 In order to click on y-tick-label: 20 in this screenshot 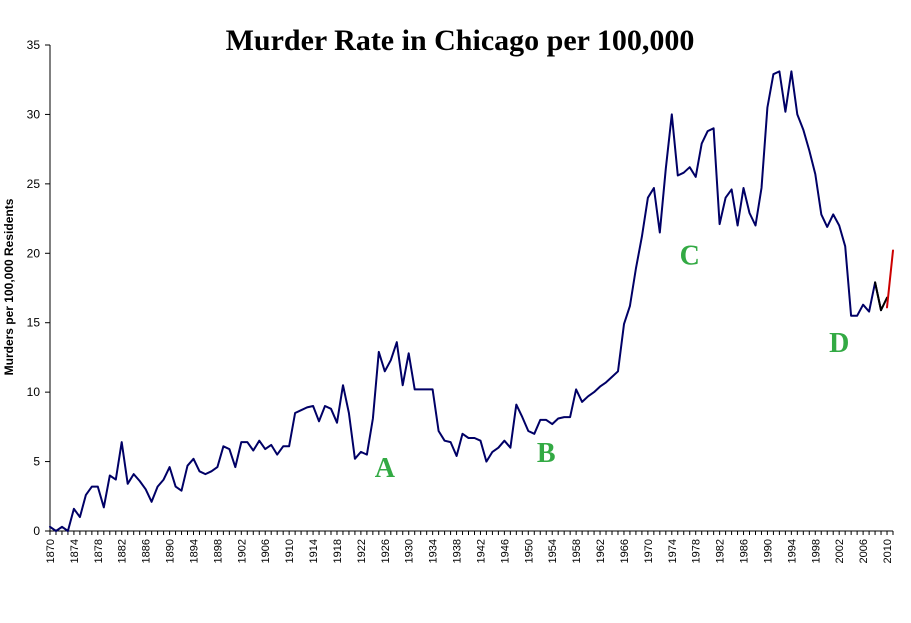, I will do `click(34, 253)`.